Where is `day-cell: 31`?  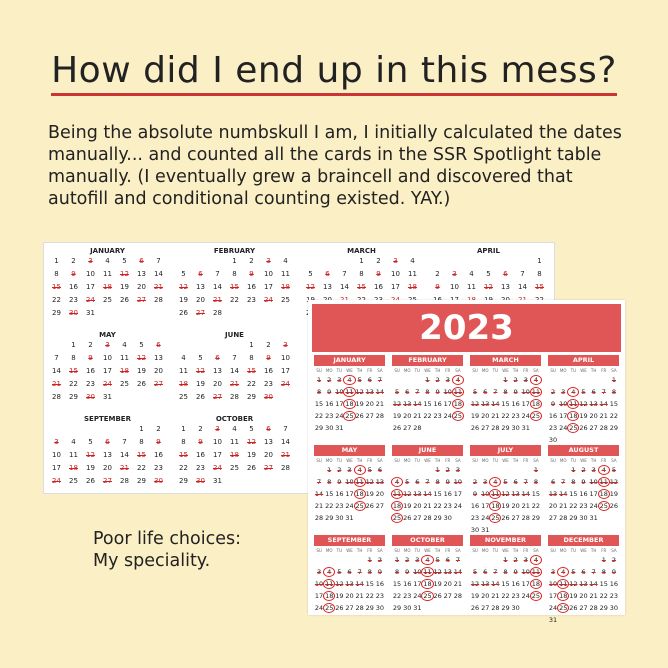 day-cell: 31 is located at coordinates (593, 518).